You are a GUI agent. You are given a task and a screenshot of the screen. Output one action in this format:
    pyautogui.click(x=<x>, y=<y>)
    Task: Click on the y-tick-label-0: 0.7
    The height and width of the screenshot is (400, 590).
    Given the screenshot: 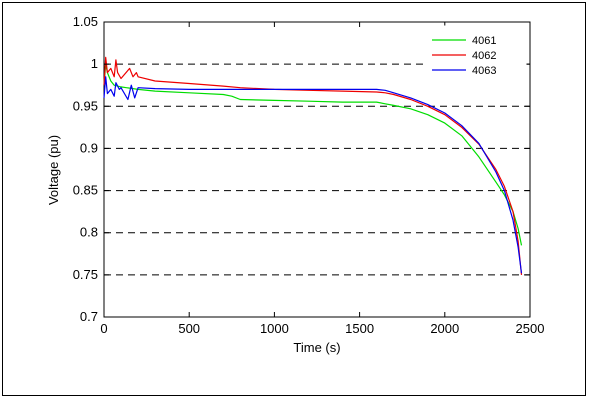 What is the action you would take?
    pyautogui.click(x=89, y=316)
    